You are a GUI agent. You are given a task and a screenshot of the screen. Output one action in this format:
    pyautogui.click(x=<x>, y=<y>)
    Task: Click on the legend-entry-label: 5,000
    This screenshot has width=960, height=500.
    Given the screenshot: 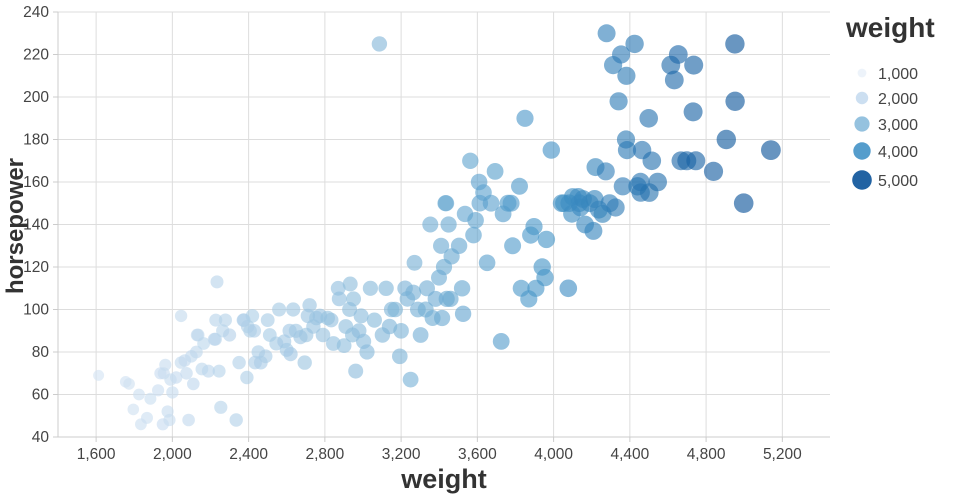 What is the action you would take?
    pyautogui.click(x=898, y=181)
    